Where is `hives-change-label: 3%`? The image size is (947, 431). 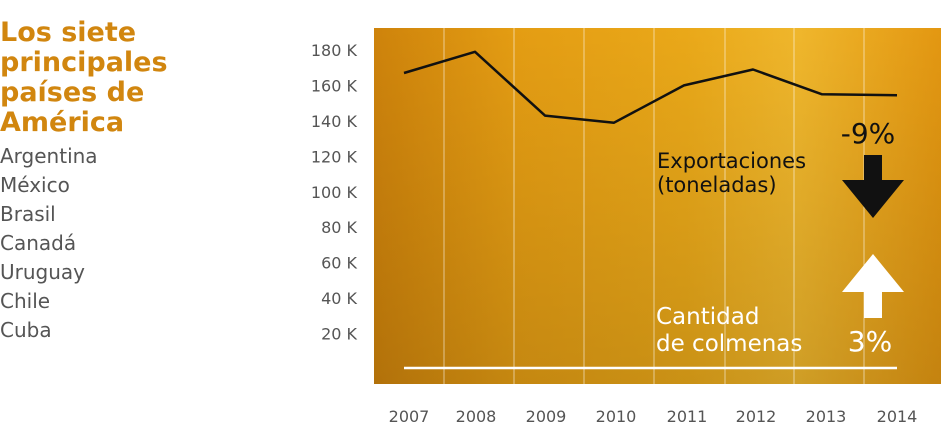
hives-change-label: 3% is located at coordinates (870, 341).